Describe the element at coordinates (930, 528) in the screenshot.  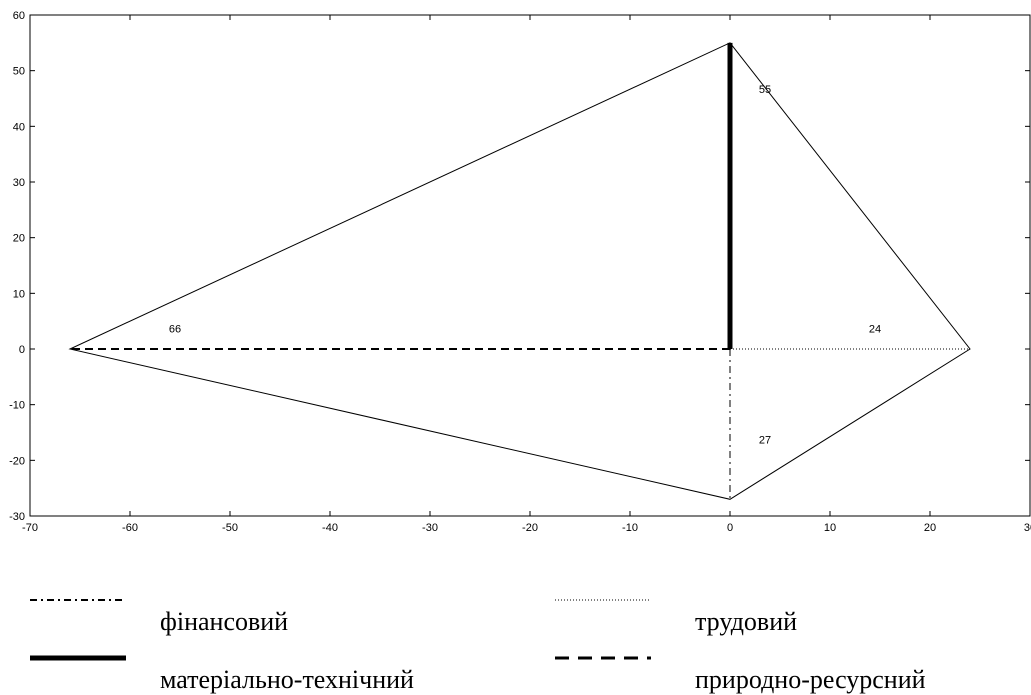
I see `x-tick-label: 20` at that location.